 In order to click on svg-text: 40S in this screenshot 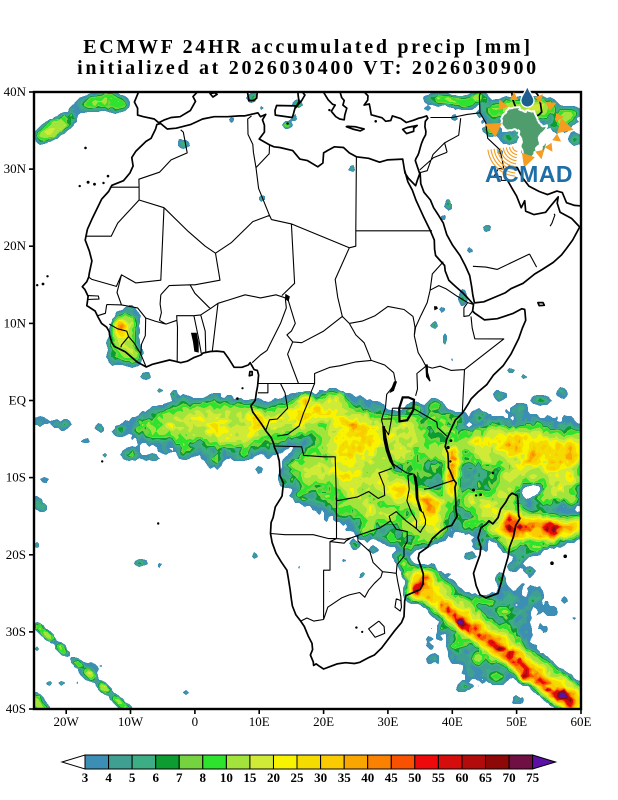, I will do `click(16, 708)`.